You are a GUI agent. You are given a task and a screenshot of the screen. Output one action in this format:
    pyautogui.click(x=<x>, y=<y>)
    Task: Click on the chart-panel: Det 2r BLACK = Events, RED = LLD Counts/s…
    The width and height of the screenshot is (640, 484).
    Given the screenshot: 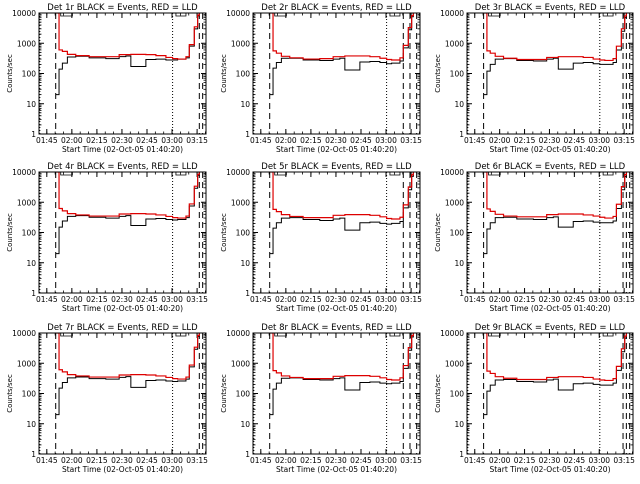 What is the action you would take?
    pyautogui.click(x=321, y=78)
    